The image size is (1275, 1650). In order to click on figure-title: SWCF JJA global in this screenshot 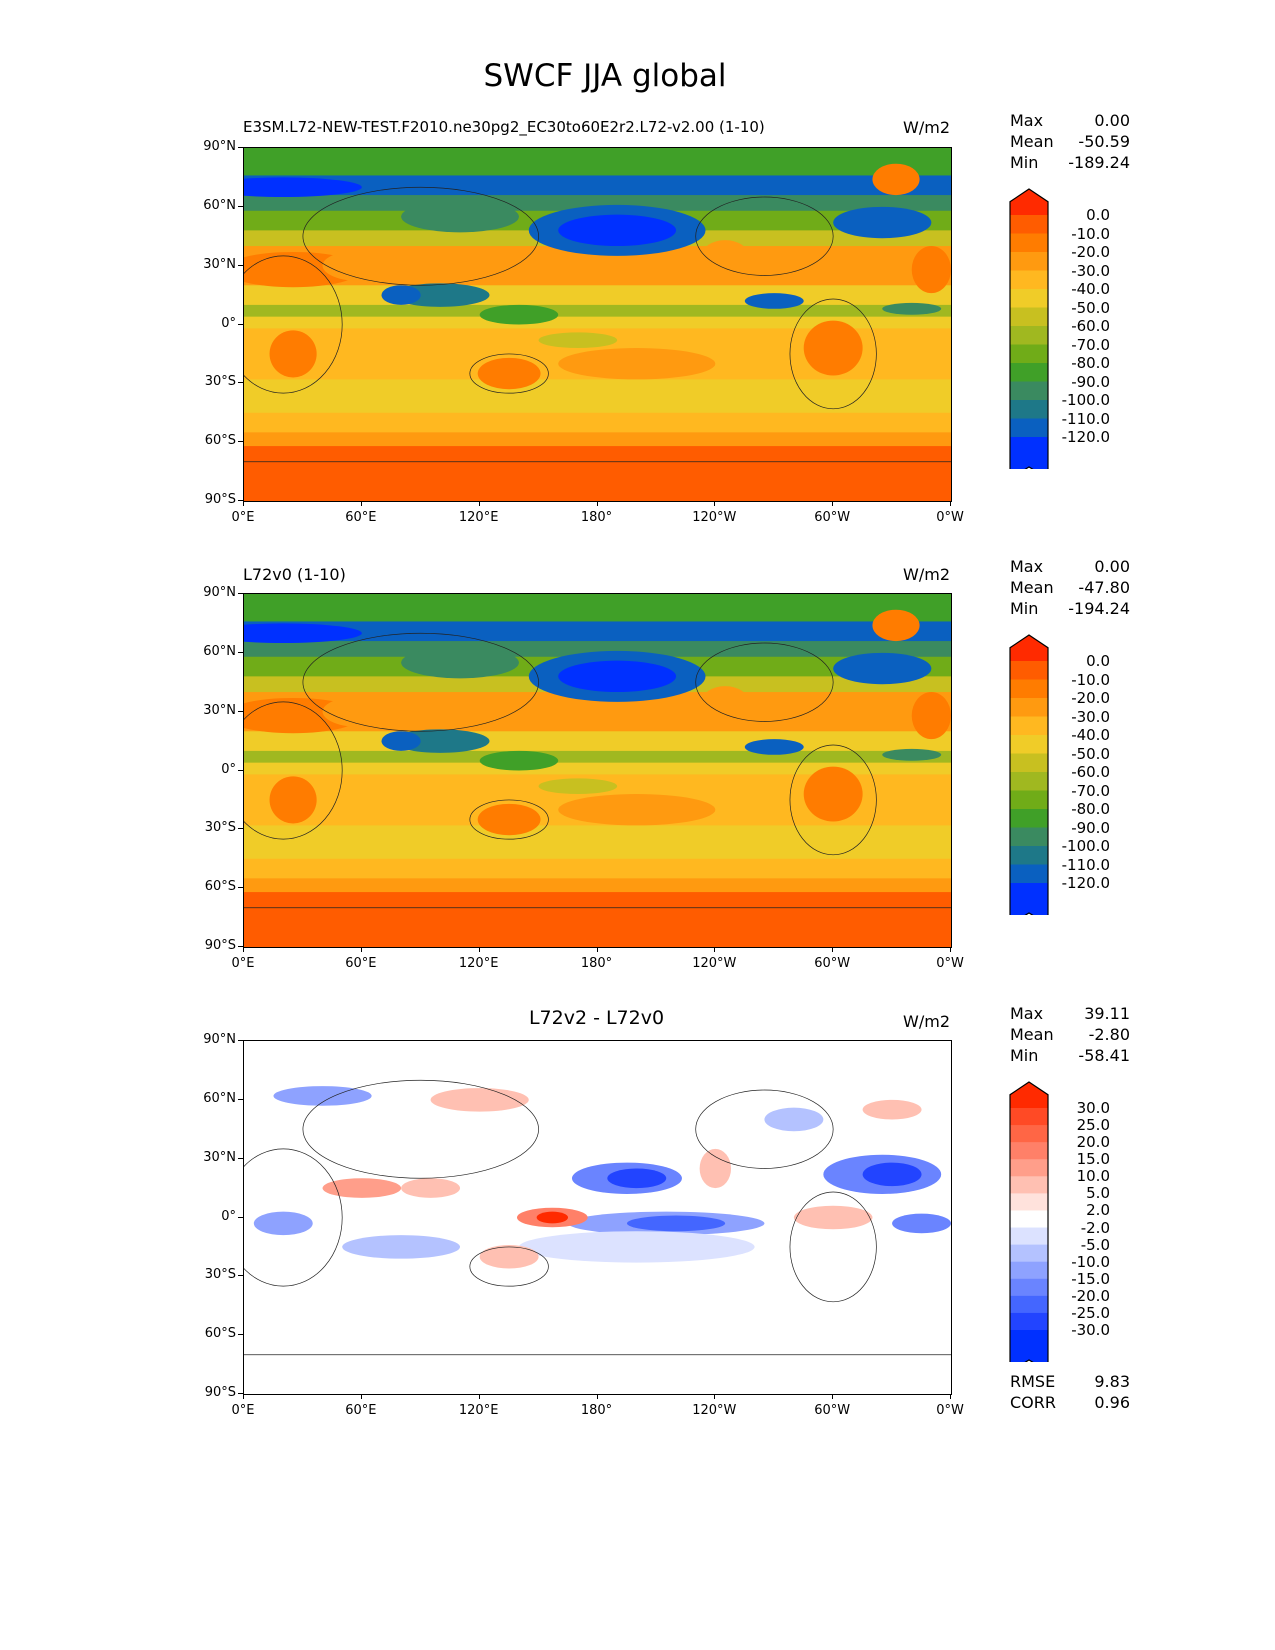, I will do `click(605, 76)`.